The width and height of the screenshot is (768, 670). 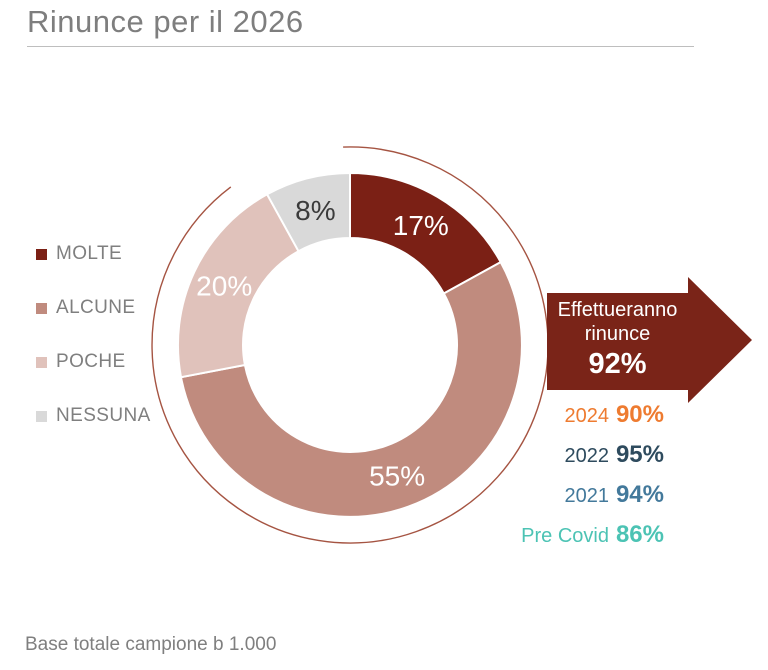 I want to click on slice-label-poche: 20%, so click(x=224, y=285).